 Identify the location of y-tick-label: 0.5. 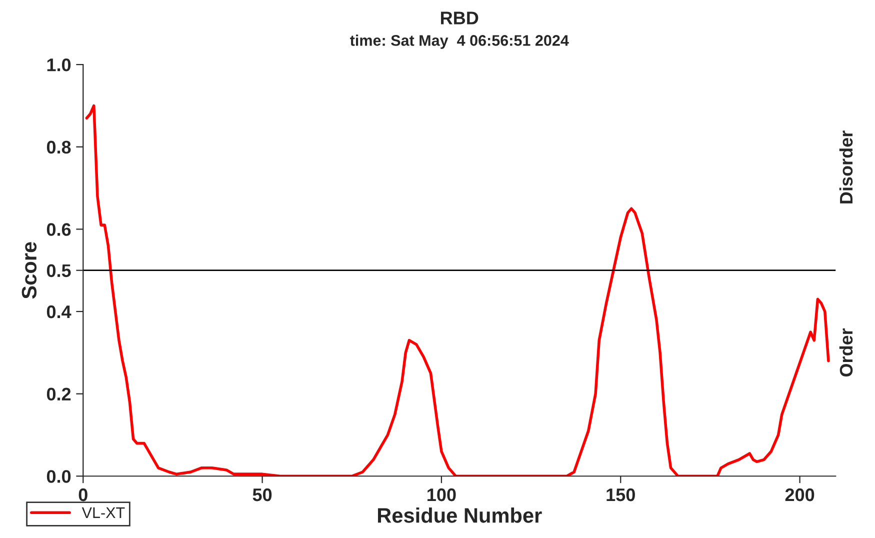
(58, 271).